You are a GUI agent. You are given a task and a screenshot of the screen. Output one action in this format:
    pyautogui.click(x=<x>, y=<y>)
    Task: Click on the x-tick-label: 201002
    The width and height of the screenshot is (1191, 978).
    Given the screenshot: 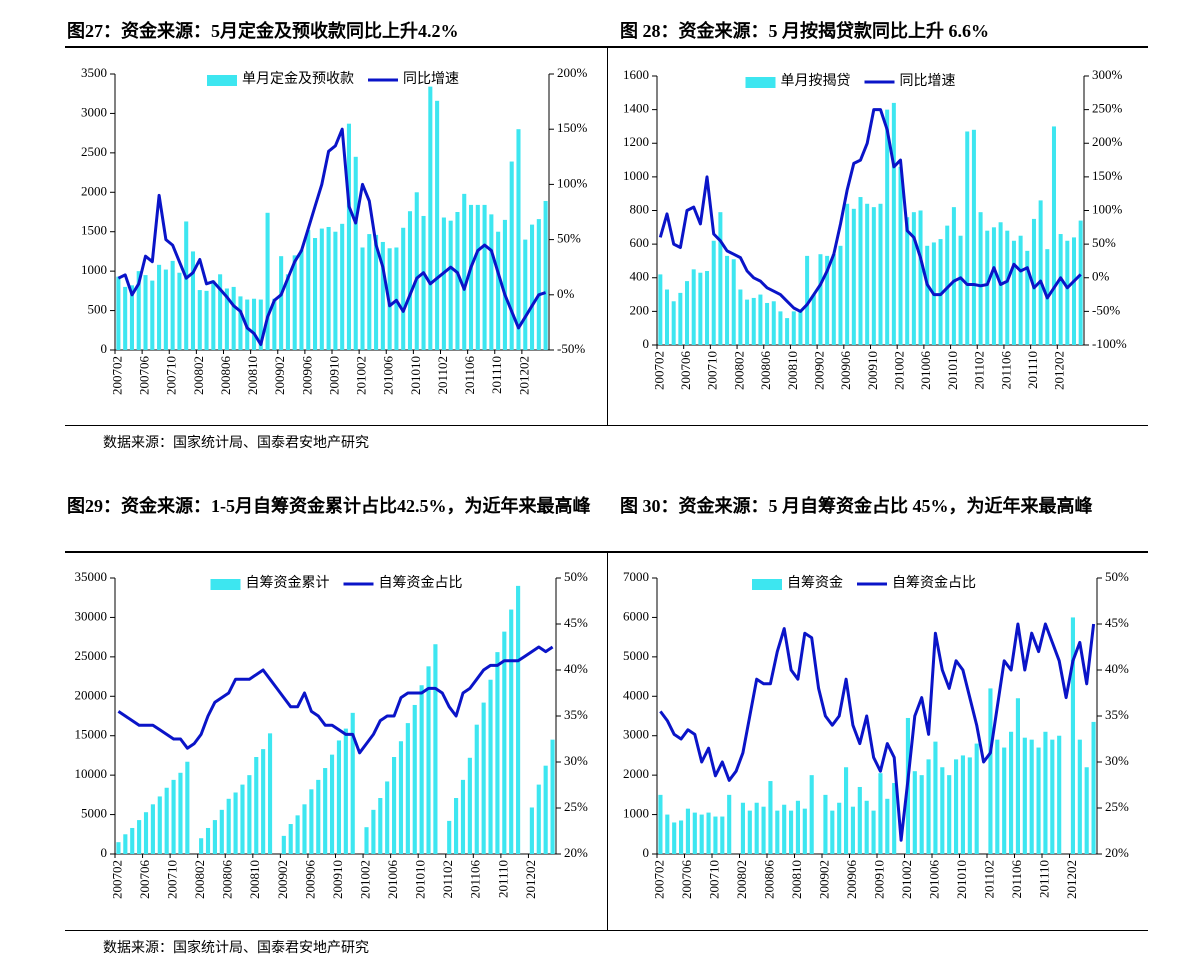 What is the action you would take?
    pyautogui.click(x=364, y=879)
    